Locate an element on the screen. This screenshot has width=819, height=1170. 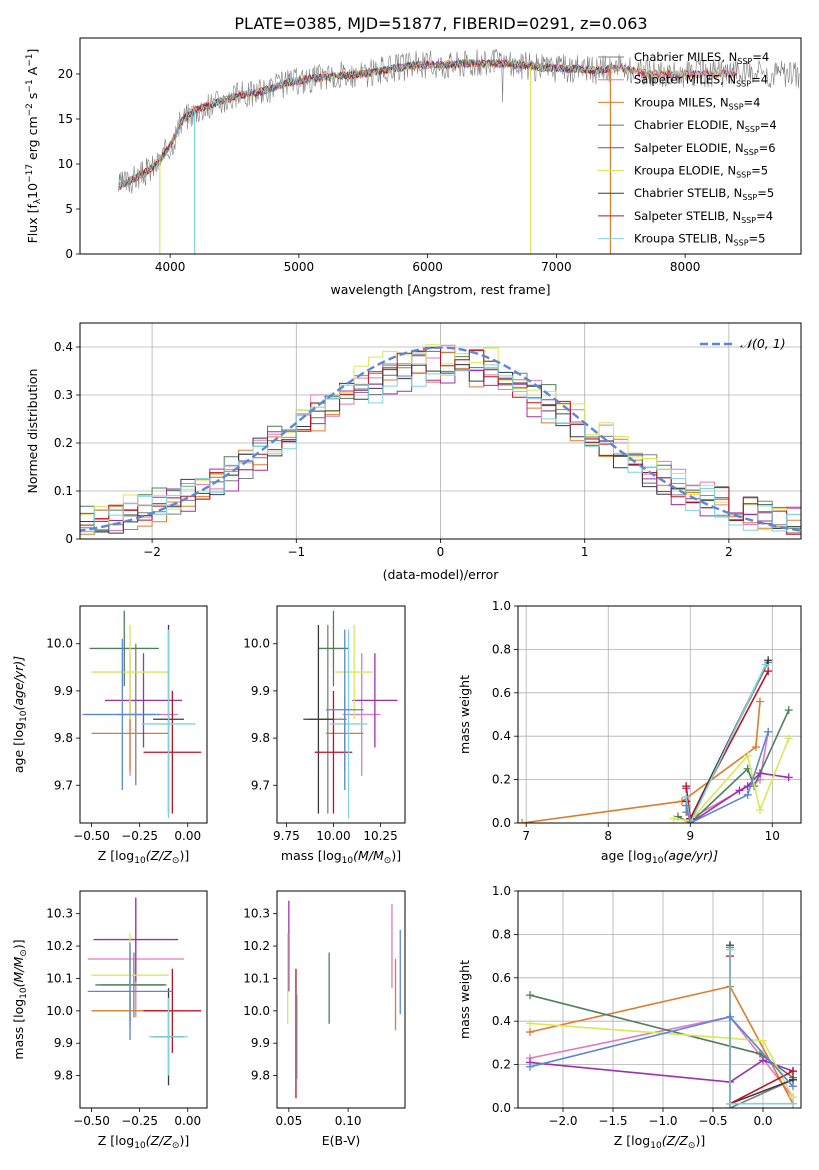
legend-label: Chabrier STELIB, N is located at coordinates (688, 193).